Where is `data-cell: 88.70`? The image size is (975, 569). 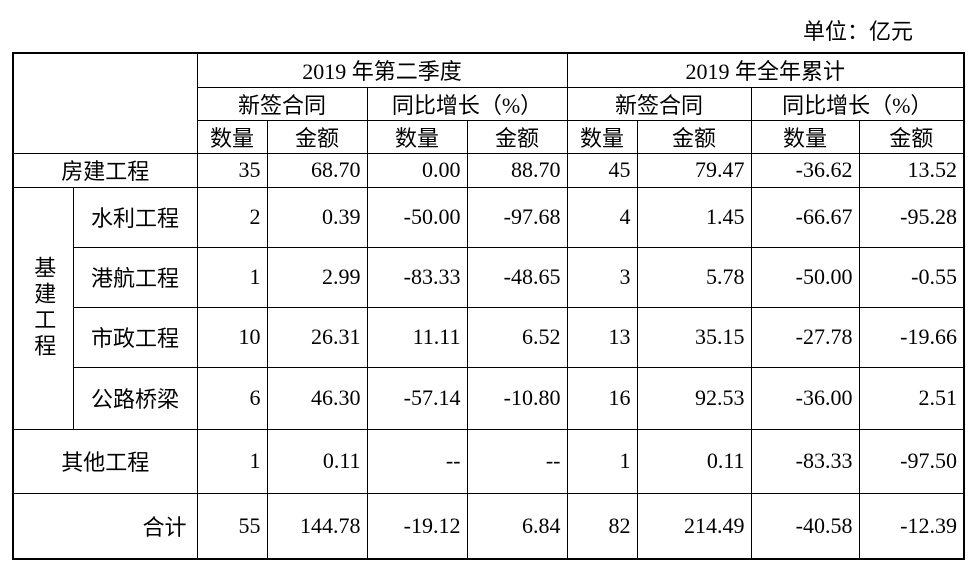
data-cell: 88.70 is located at coordinates (517, 170).